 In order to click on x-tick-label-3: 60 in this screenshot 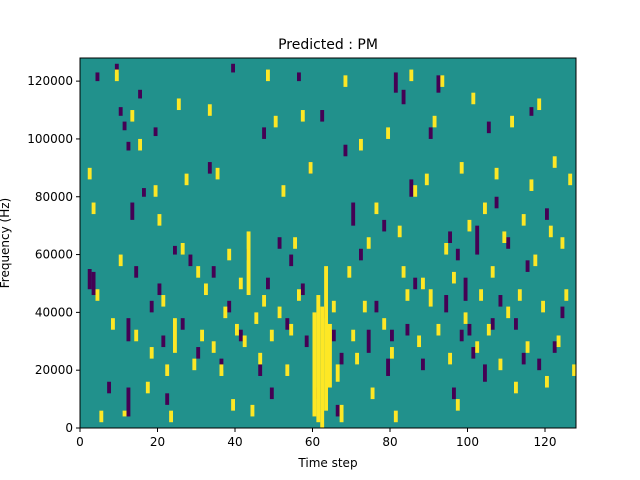, I will do `click(312, 442)`.